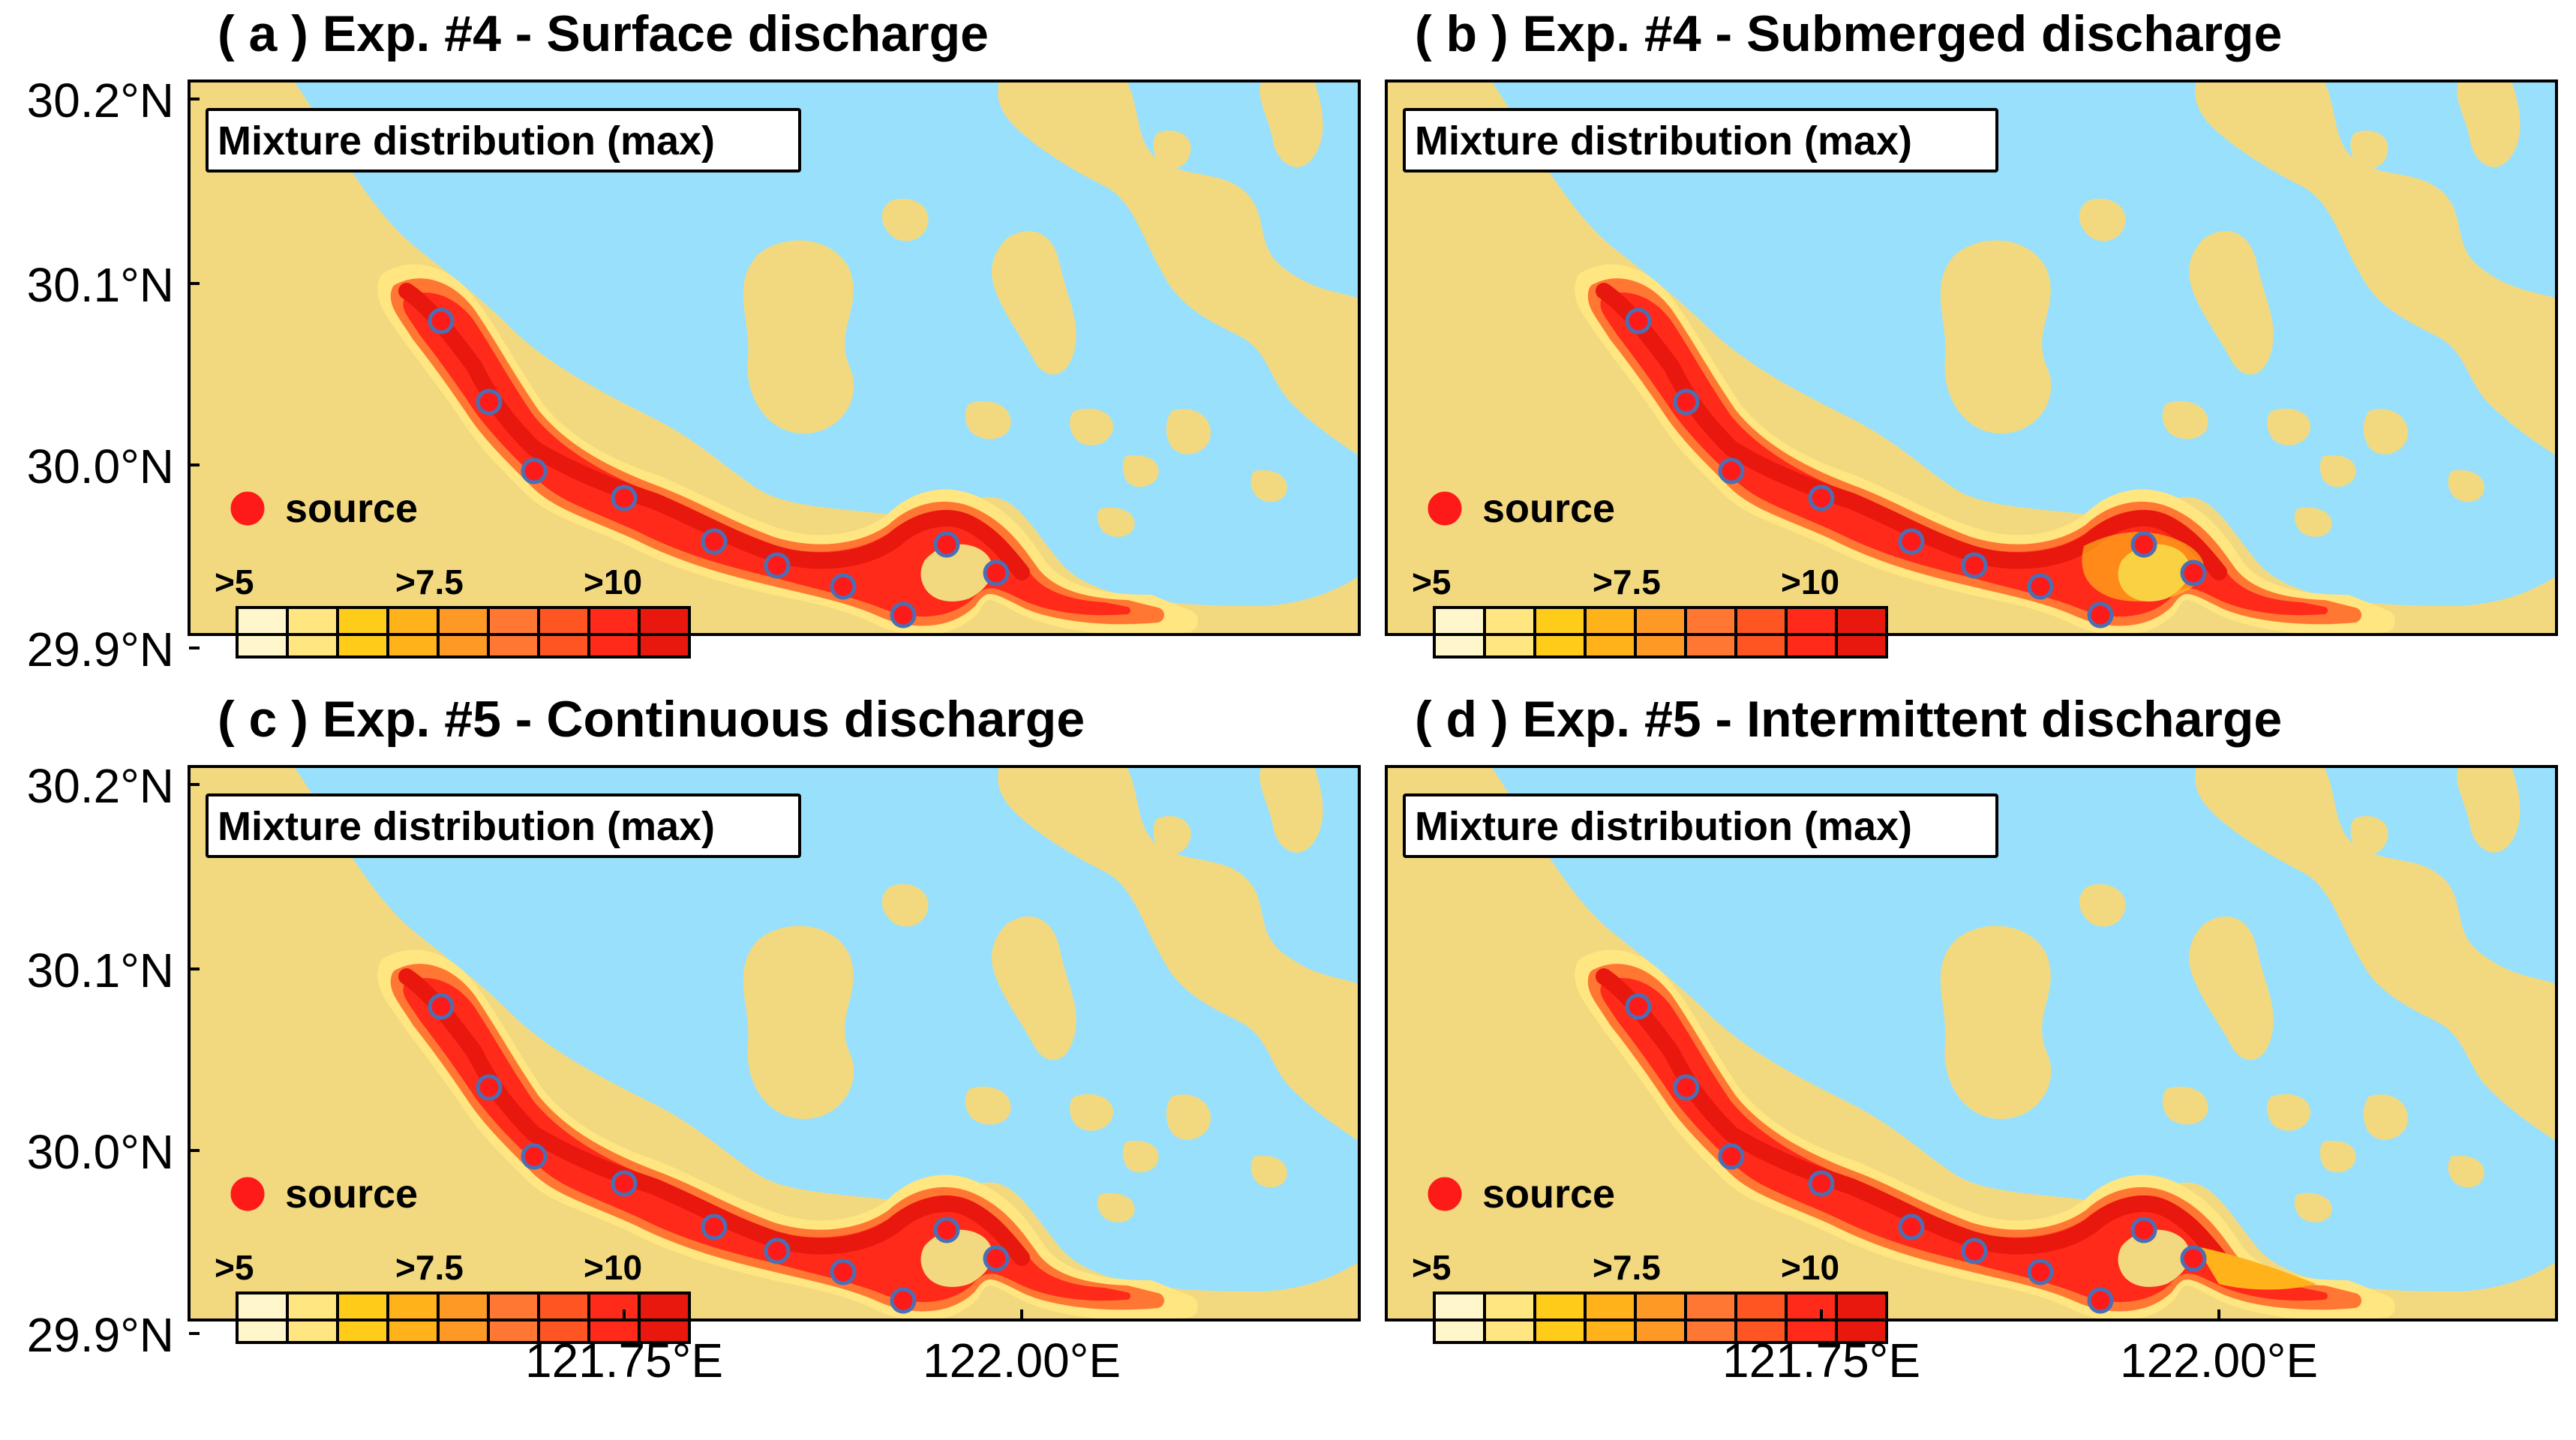  Describe the element at coordinates (100, 467) in the screenshot. I see `y-tick-label: 30.0°N` at that location.